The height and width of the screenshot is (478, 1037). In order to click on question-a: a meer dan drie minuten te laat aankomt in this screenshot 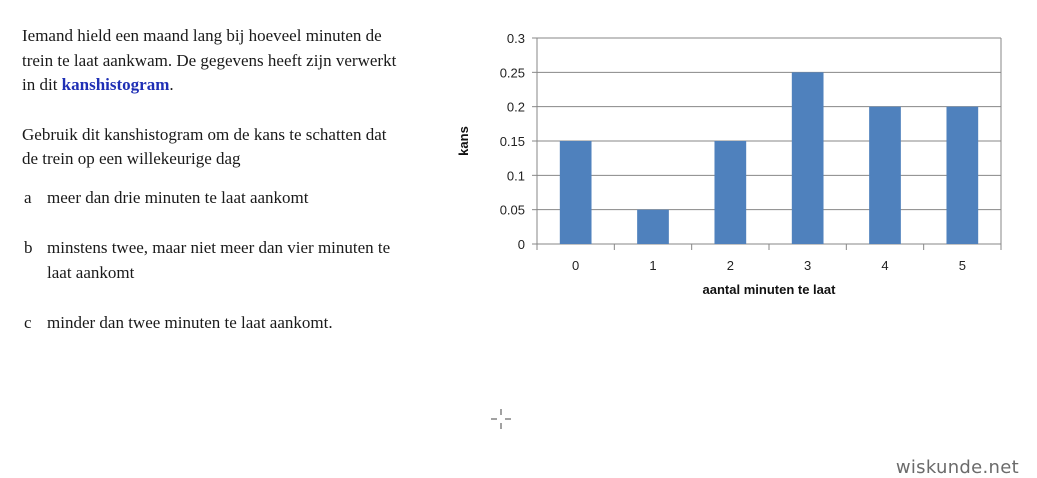, I will do `click(212, 198)`.